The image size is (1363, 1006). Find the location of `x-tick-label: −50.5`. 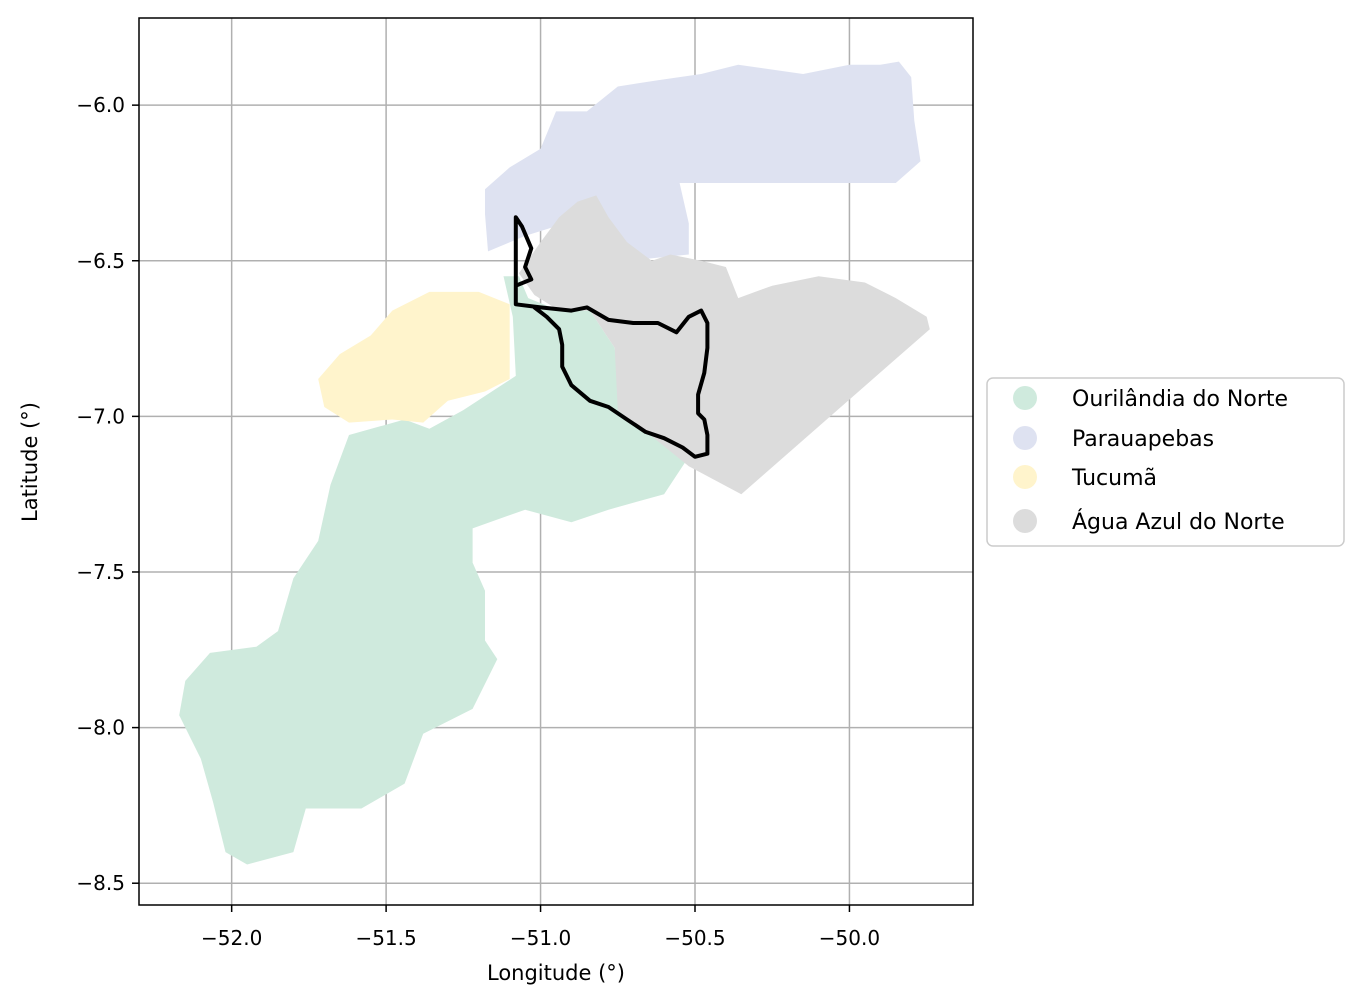

x-tick-label: −50.5 is located at coordinates (694, 938).